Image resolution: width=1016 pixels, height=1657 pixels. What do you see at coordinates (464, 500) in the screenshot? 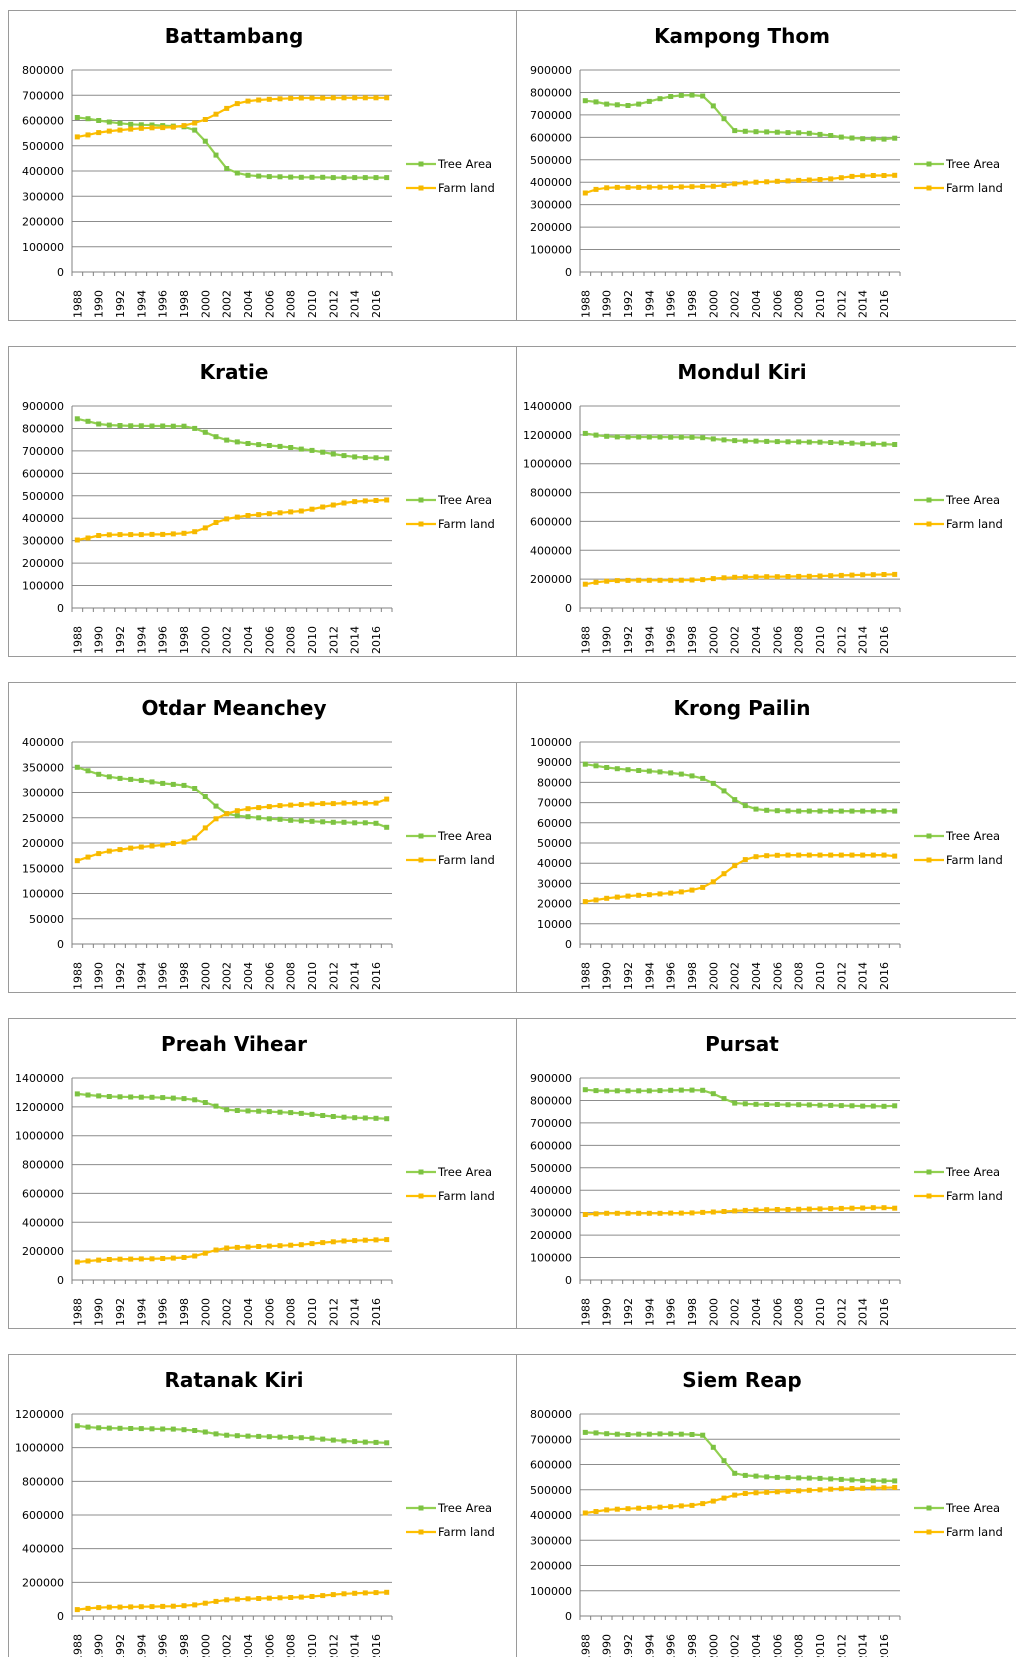
I see `legend-tree-area: Tree Area` at bounding box center [464, 500].